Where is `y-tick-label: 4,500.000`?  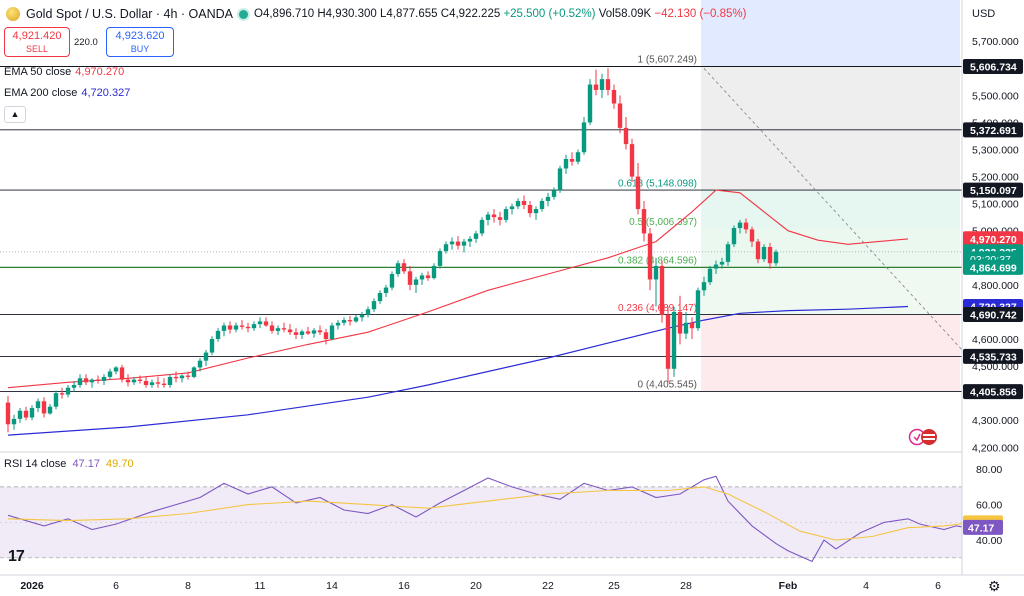 y-tick-label: 4,500.000 is located at coordinates (995, 367).